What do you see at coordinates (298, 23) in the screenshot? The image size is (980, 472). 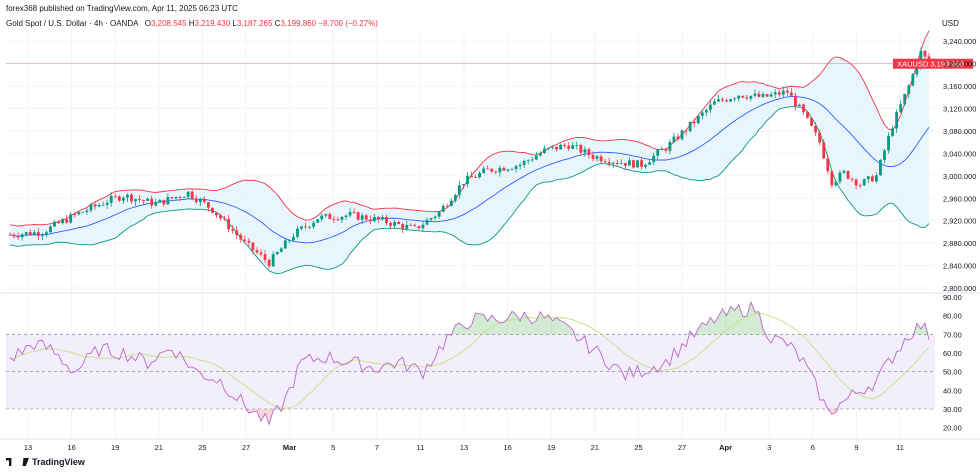 I see `close-value: 3,199.860` at bounding box center [298, 23].